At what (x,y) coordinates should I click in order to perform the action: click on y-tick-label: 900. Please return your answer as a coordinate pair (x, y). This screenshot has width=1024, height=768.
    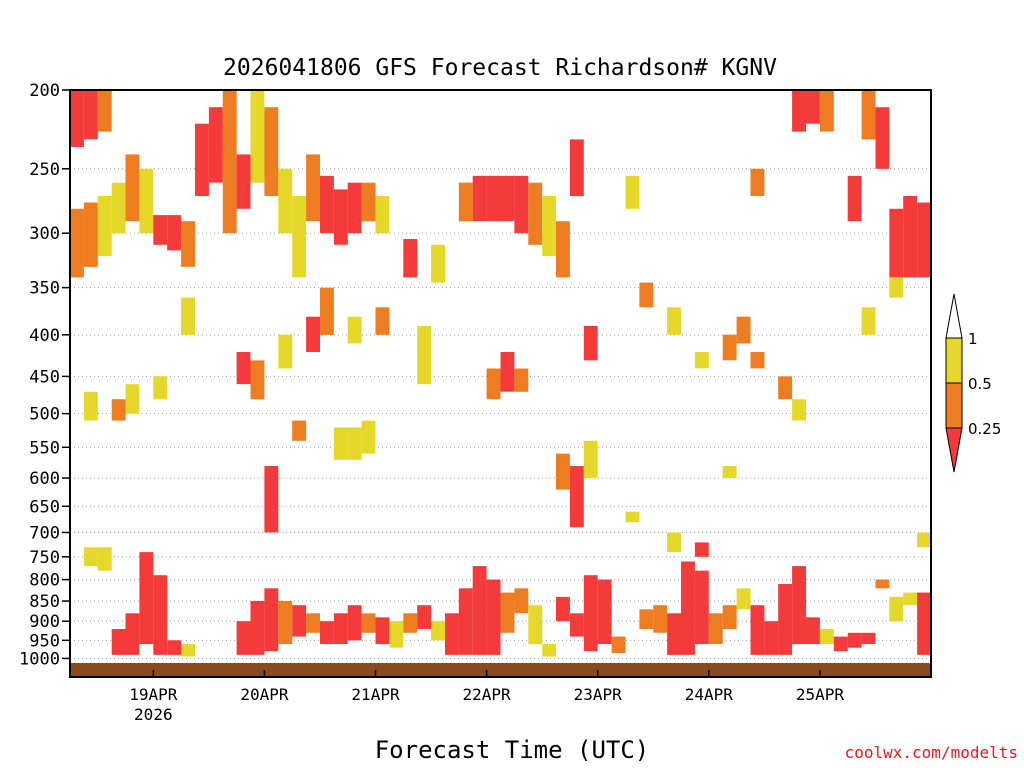
    Looking at the image, I should click on (44, 622).